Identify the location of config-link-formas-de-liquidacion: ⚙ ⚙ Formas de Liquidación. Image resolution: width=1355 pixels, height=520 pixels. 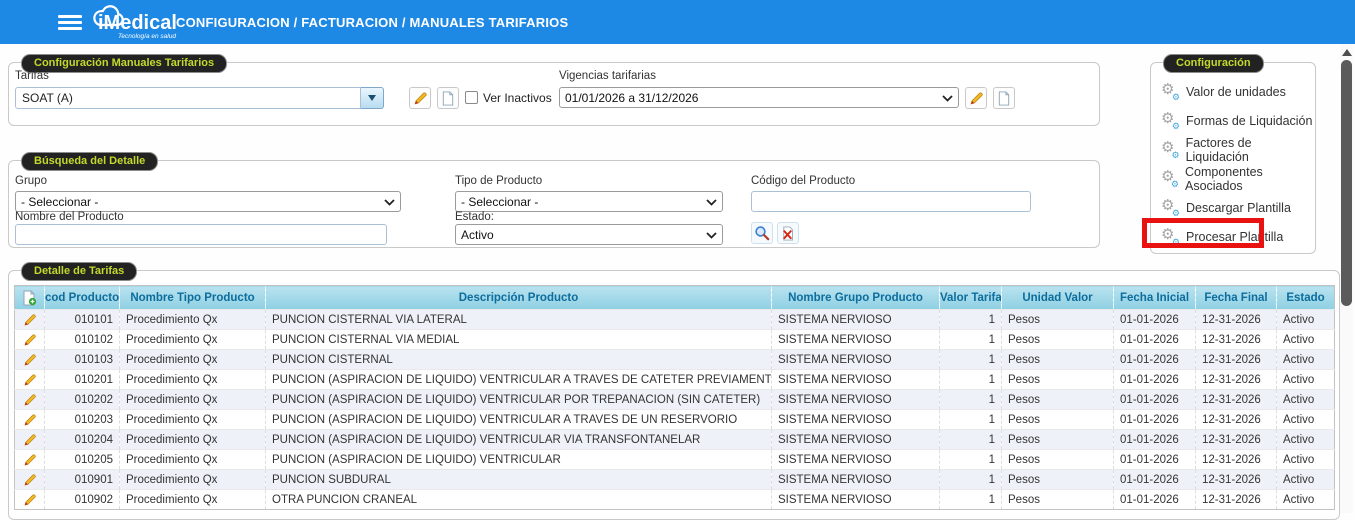
(1233, 120).